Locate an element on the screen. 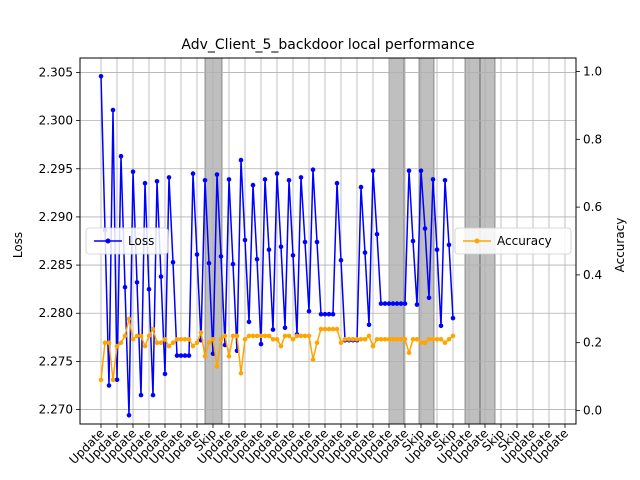 This screenshot has height=480, width=640. y-tick-label-right: 0.4 is located at coordinates (592, 275).